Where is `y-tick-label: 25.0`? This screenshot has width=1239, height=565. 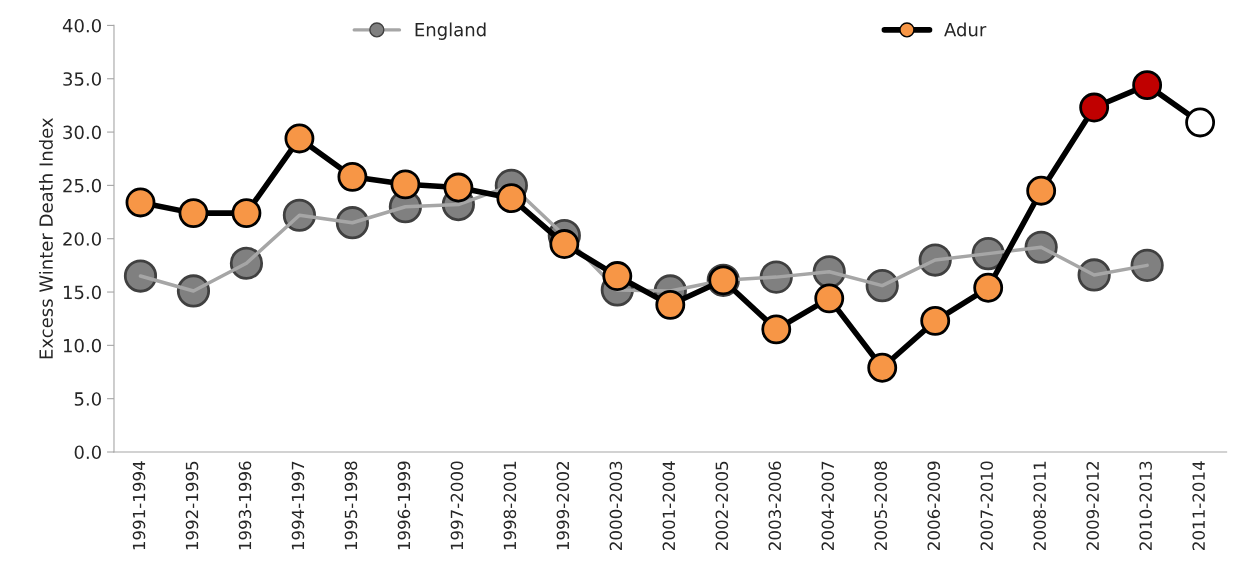
y-tick-label: 25.0 is located at coordinates (82, 185).